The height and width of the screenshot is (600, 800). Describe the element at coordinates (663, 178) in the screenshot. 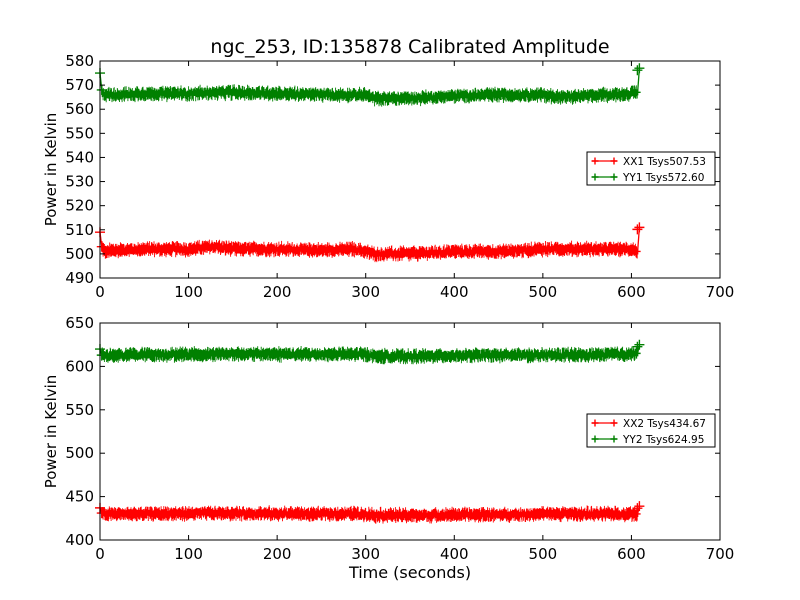

I see `legend-label: YY1 Tsys572.60` at that location.